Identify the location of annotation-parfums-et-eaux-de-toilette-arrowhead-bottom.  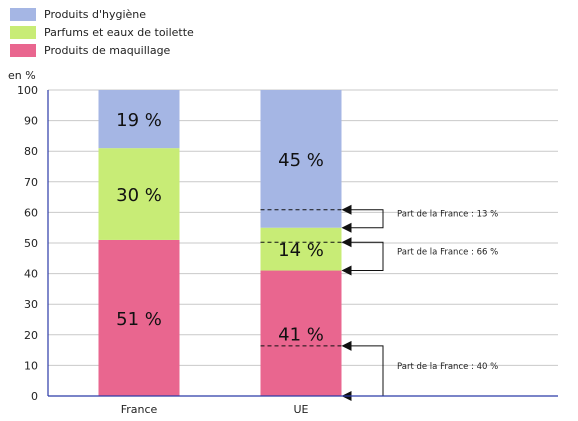
(346, 270).